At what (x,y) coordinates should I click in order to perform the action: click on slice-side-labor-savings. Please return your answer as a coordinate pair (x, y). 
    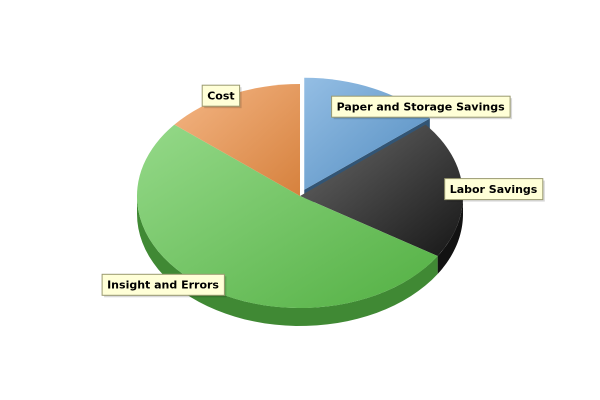
    Looking at the image, I should click on (450, 235).